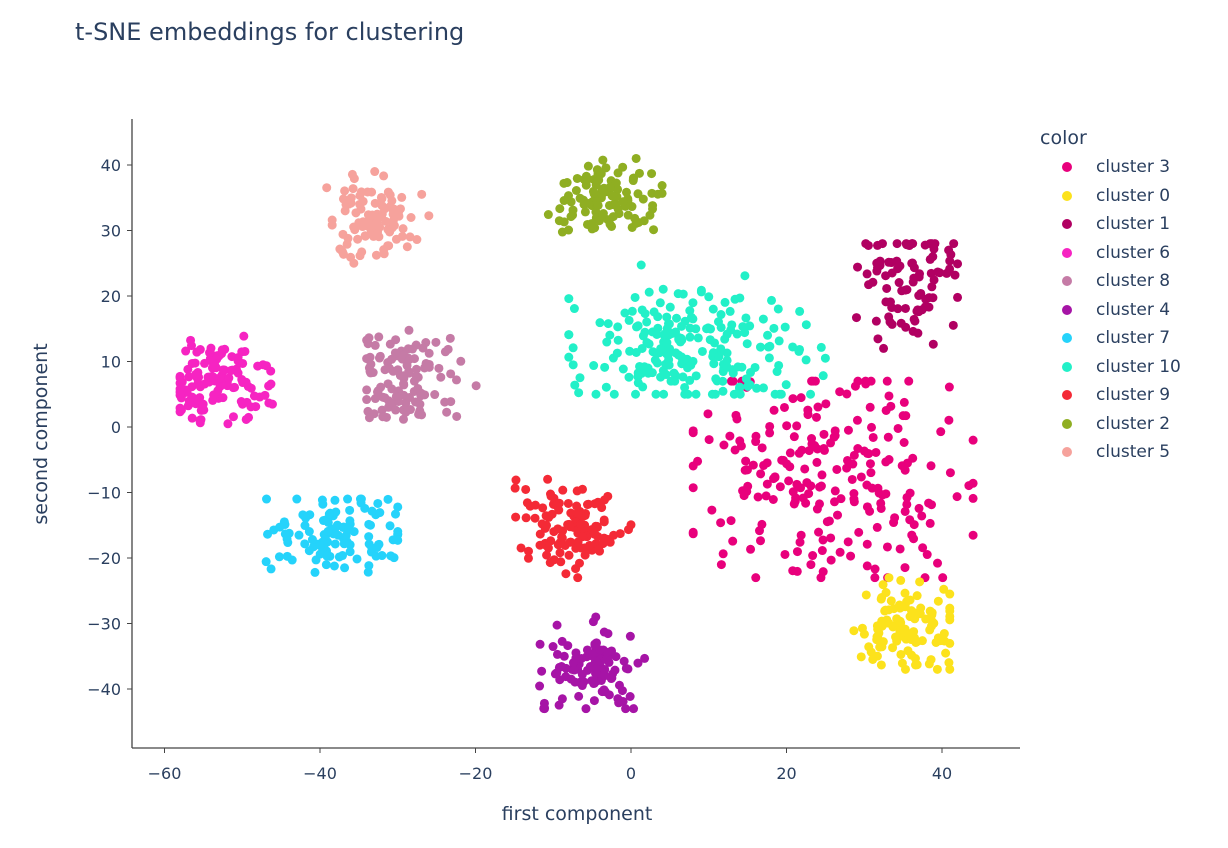  I want to click on legend-item-cluster-4: cluster 4, so click(1110, 310).